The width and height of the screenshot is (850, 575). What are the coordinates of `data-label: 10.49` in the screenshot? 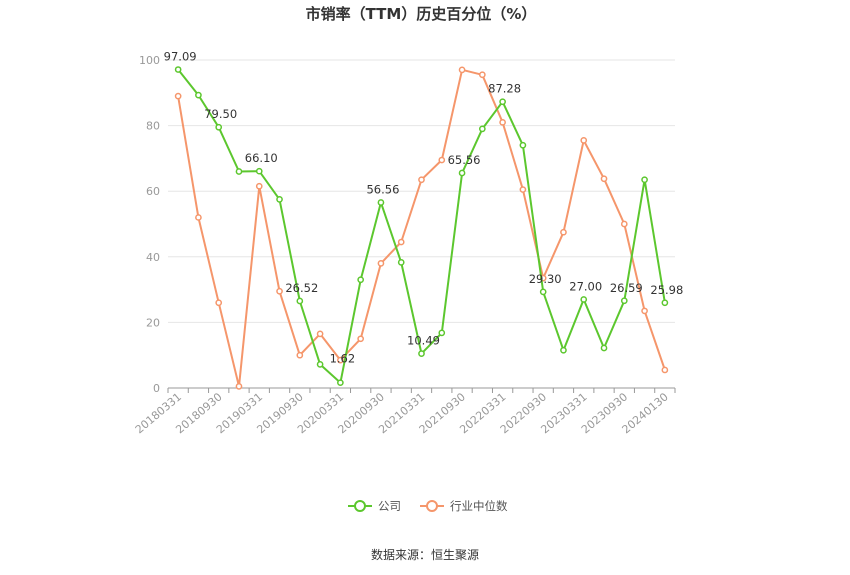 It's located at (423, 341).